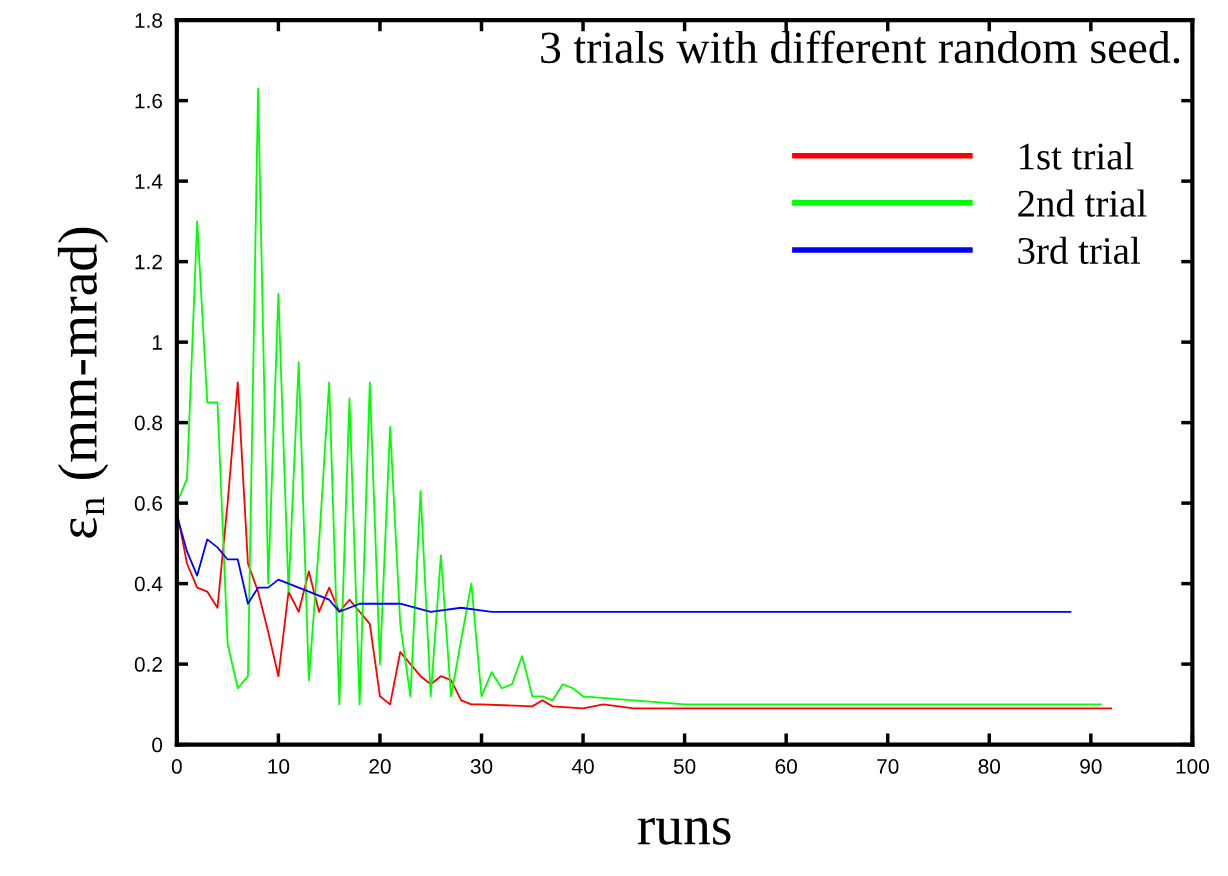 The image size is (1228, 876). I want to click on y-tick-label: 0, so click(157, 745).